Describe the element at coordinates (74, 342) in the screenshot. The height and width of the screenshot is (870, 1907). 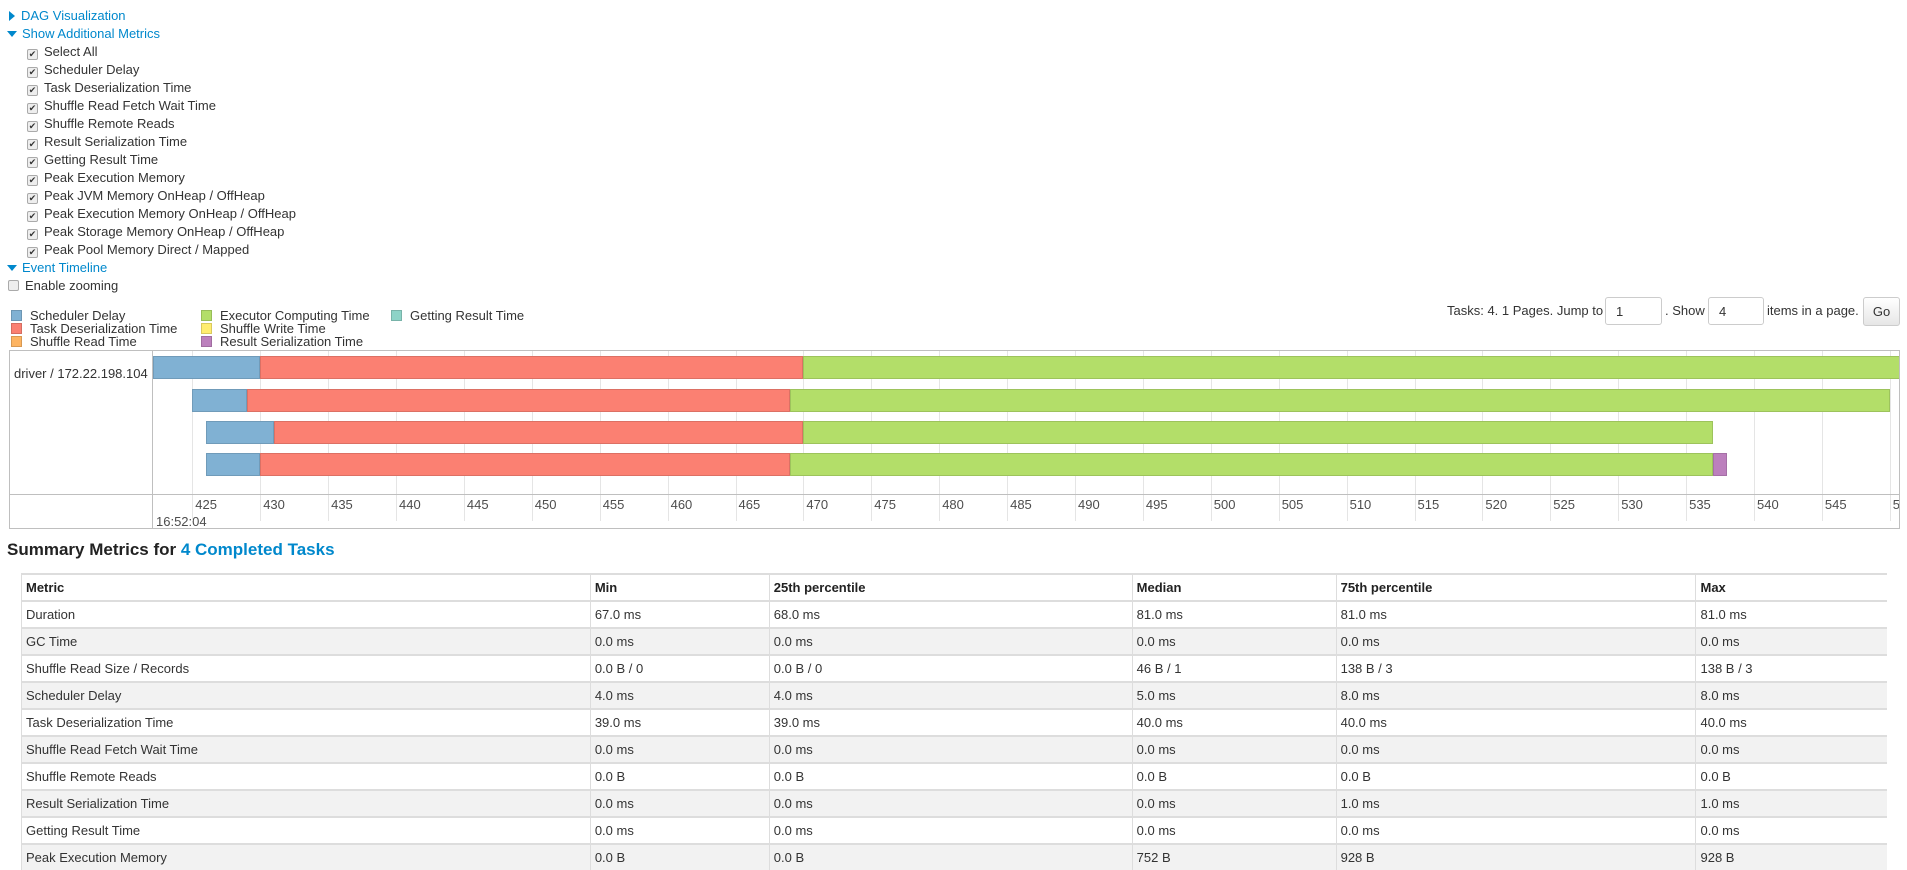
I see `legend-item: Shuffle Read Time` at that location.